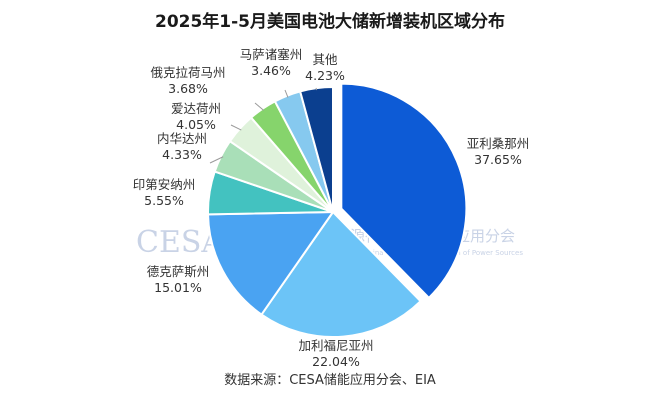 The width and height of the screenshot is (660, 413). Describe the element at coordinates (498, 159) in the screenshot. I see `slice-value-label: 37.65%` at that location.